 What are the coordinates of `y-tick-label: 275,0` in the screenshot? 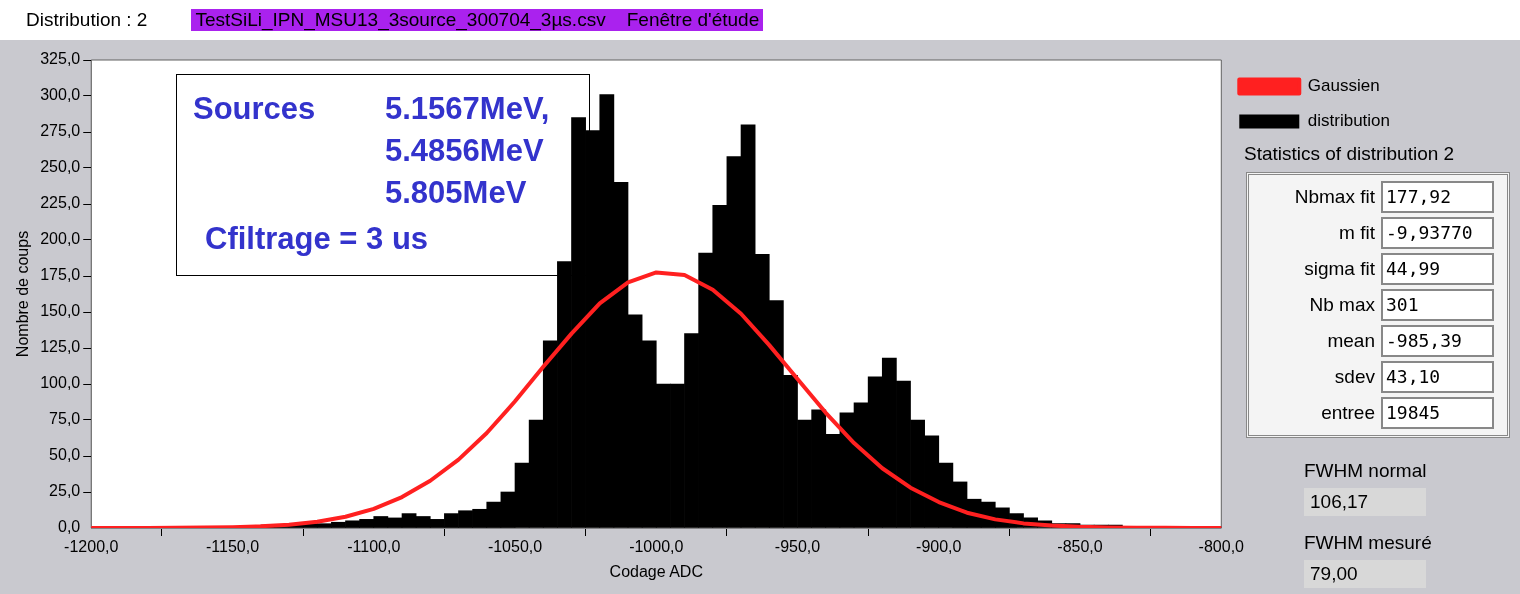 It's located at (60, 131).